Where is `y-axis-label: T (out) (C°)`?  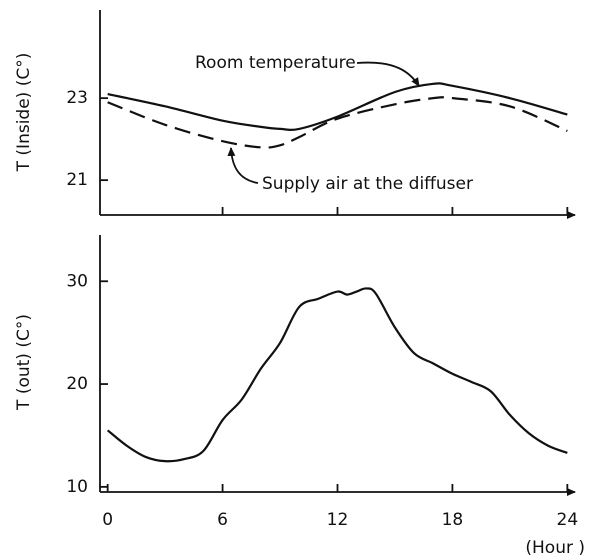 y-axis-label: T (out) (C°) is located at coordinates (24, 362).